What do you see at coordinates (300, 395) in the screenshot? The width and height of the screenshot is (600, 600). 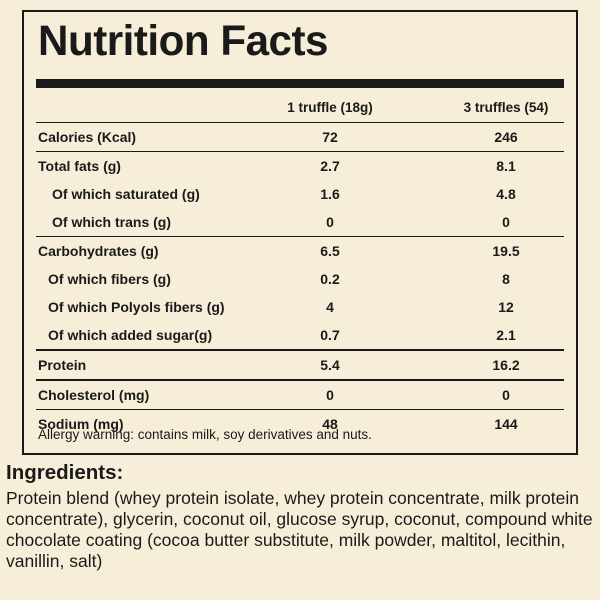 I see `table-row-cholesterol: Cholesterol (mg) 0 0` at bounding box center [300, 395].